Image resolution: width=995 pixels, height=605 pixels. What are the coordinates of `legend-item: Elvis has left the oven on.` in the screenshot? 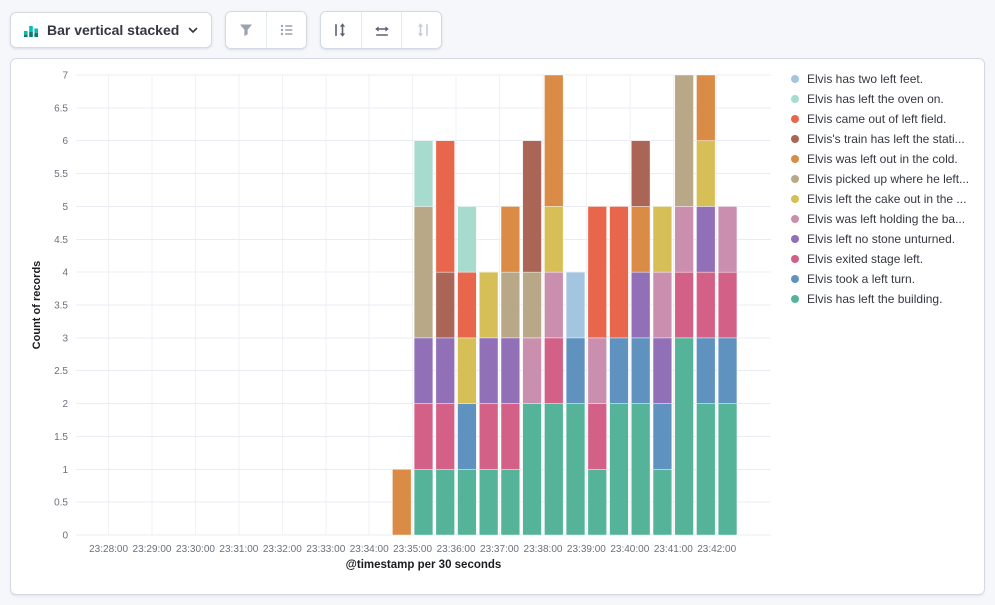 It's located at (885, 99).